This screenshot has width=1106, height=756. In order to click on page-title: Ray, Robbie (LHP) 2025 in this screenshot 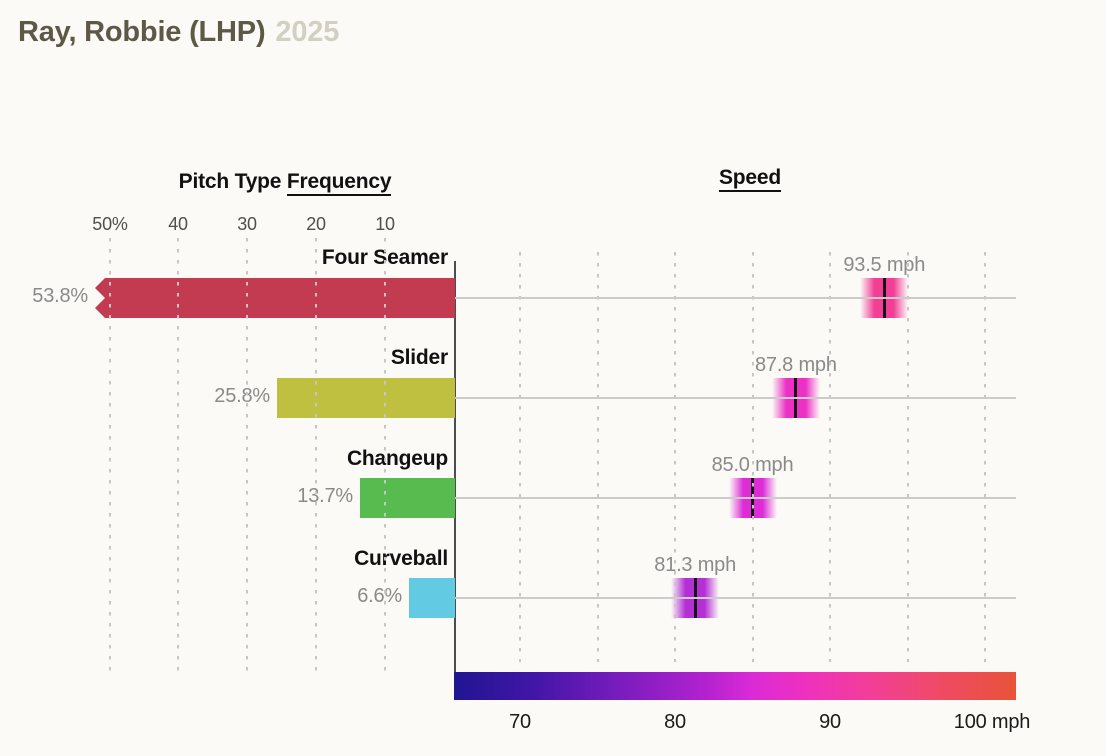, I will do `click(178, 32)`.